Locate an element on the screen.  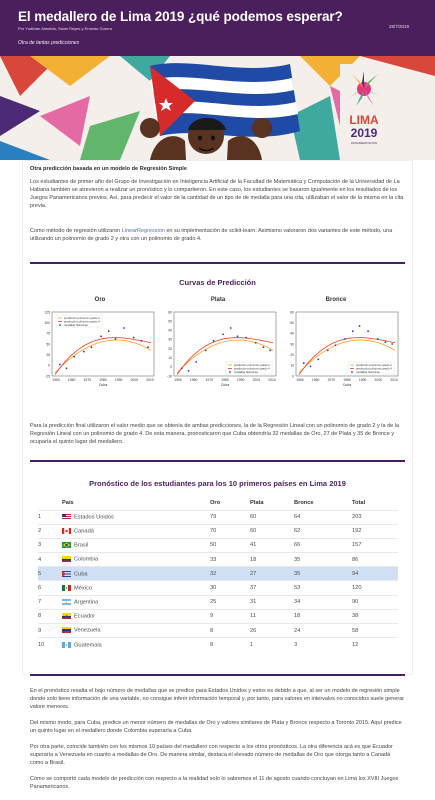
country-name: Estados Unidos is located at coordinates (94, 517).